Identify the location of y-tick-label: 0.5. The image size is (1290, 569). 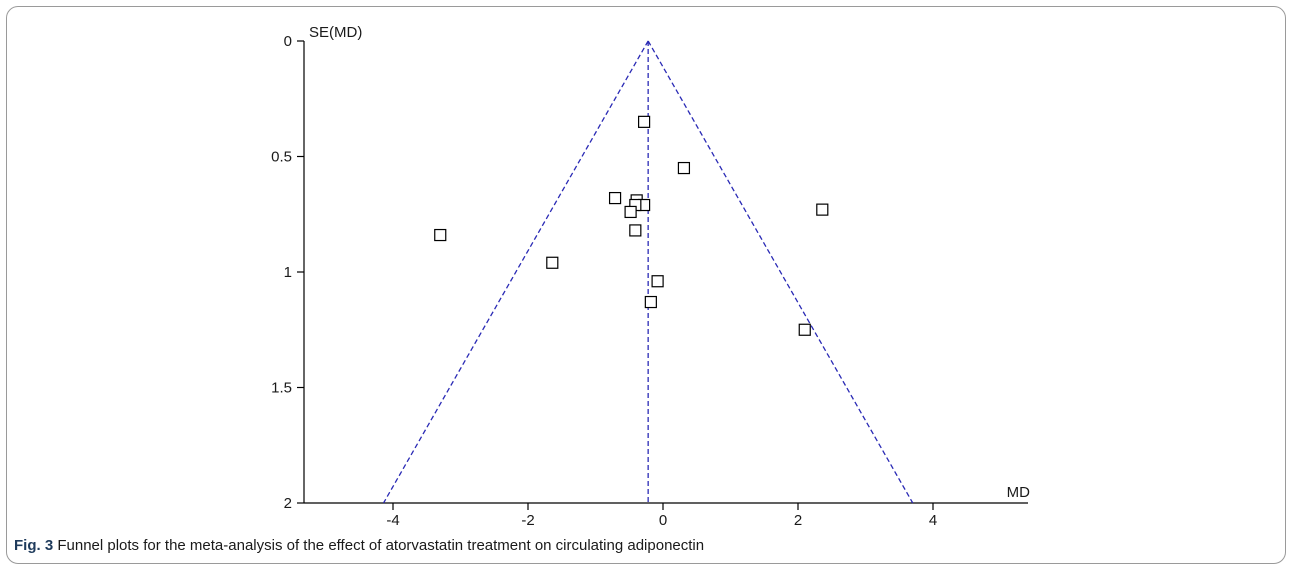
(281, 157).